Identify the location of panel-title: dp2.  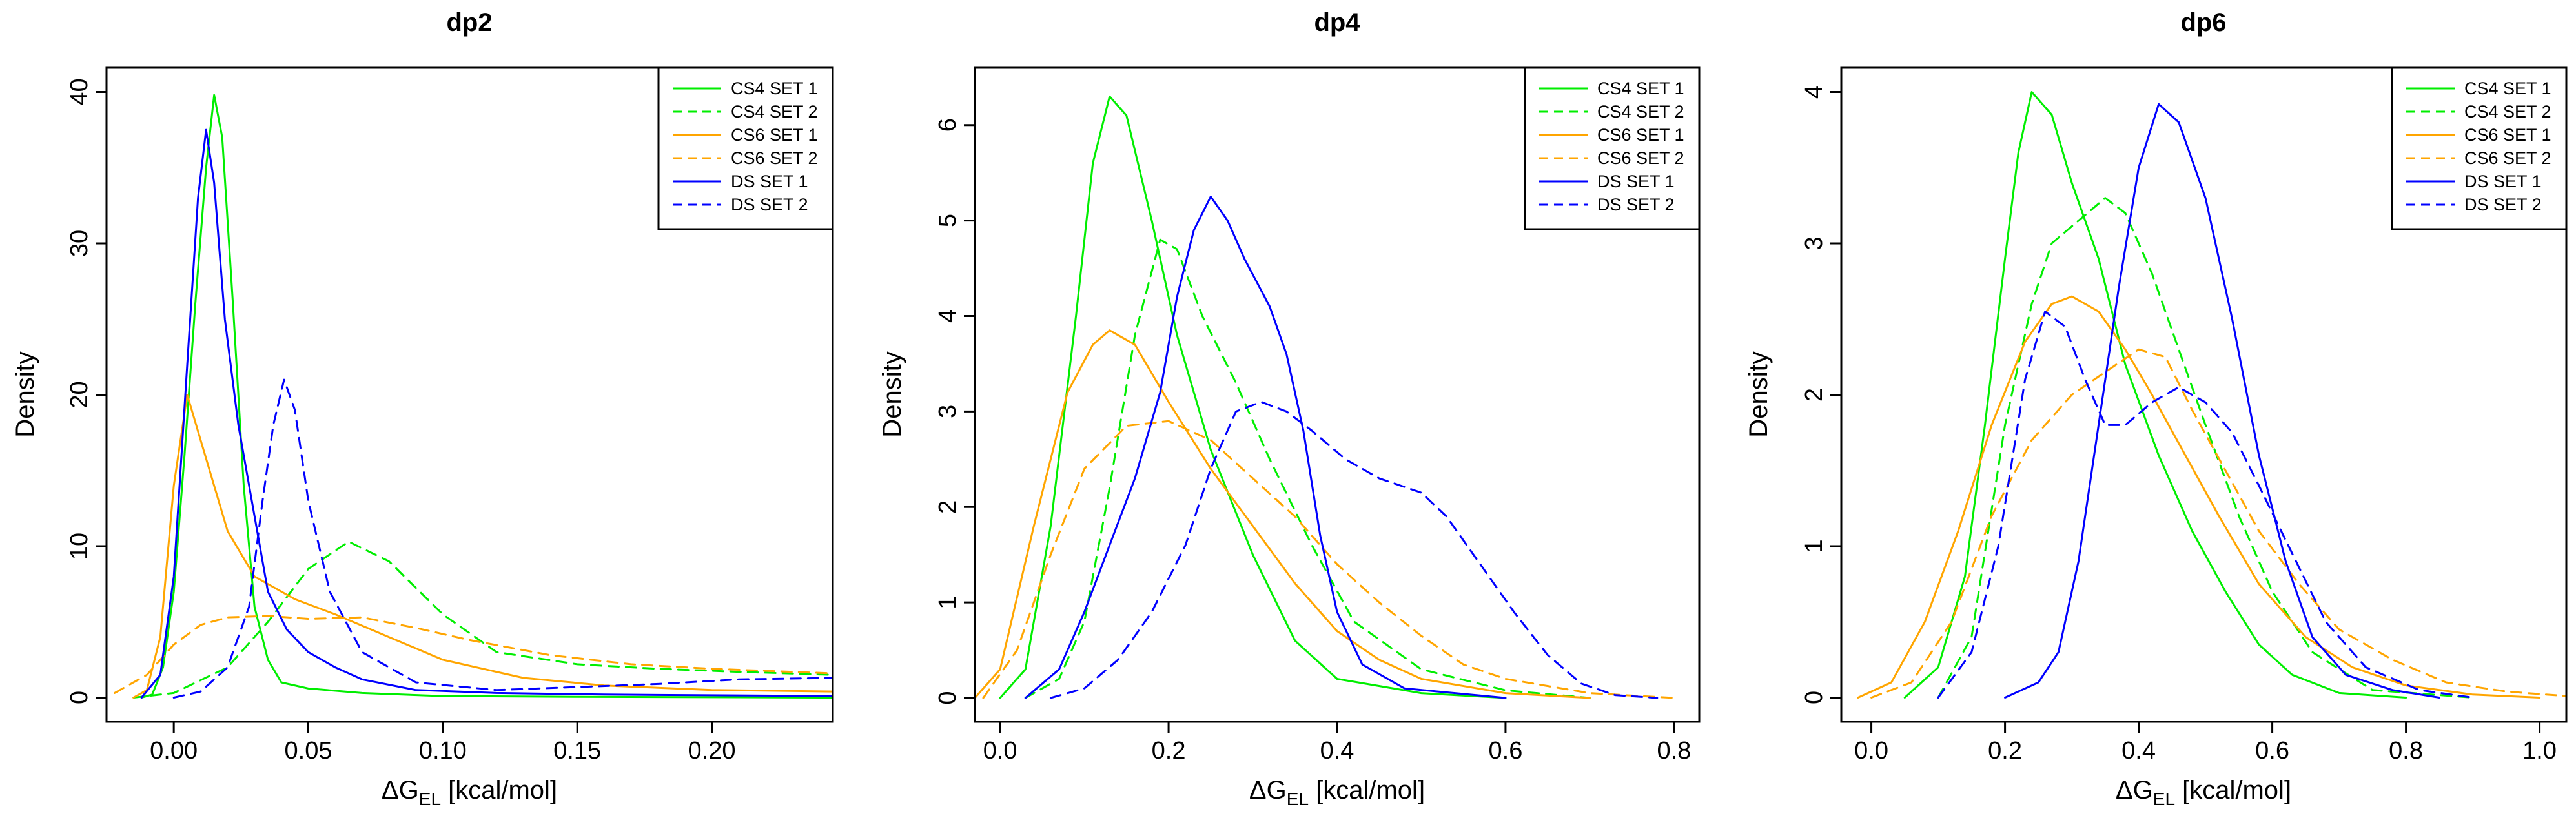
(469, 22).